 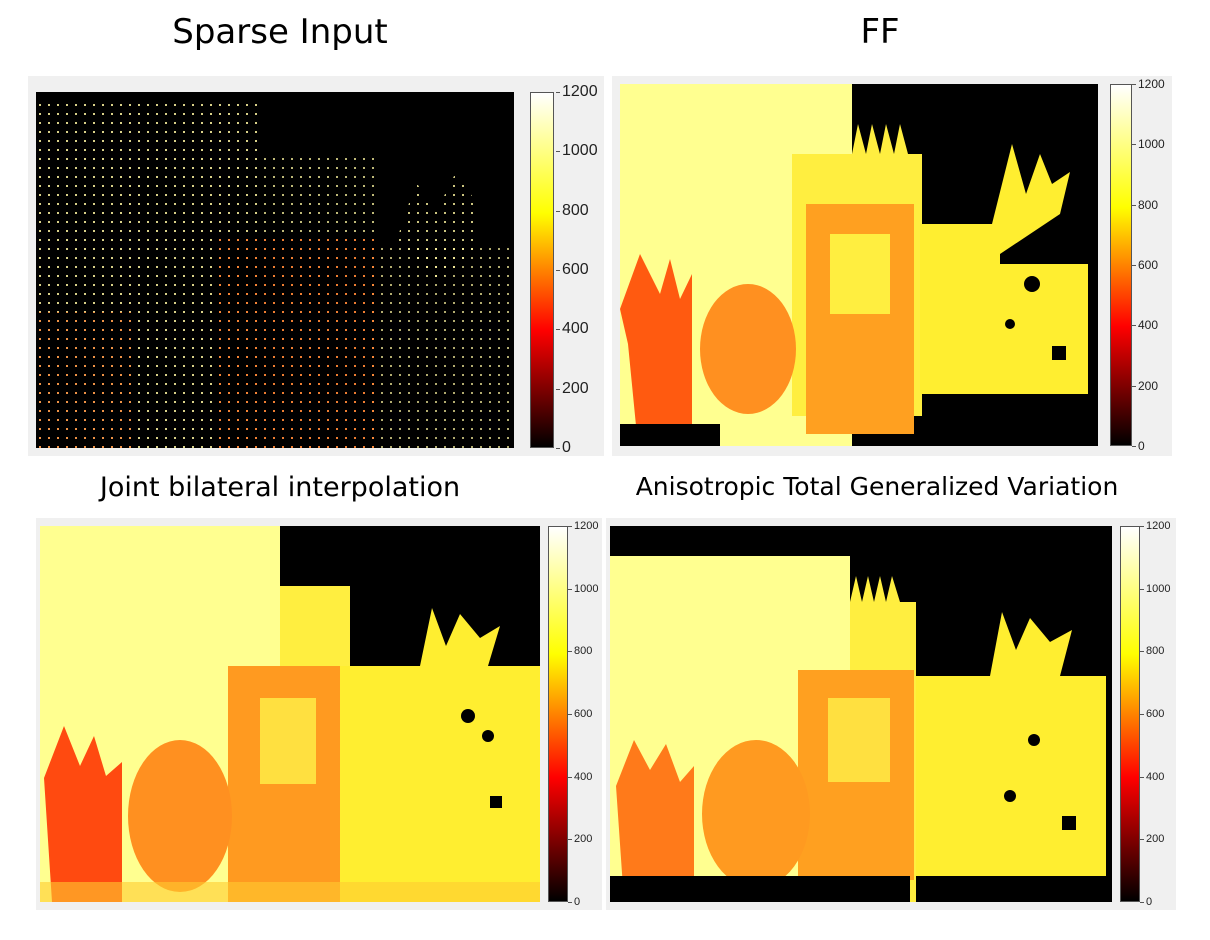 I want to click on panel-title-anisotropic-tgv: Anisotropic Total Generalized Variation, so click(x=877, y=486).